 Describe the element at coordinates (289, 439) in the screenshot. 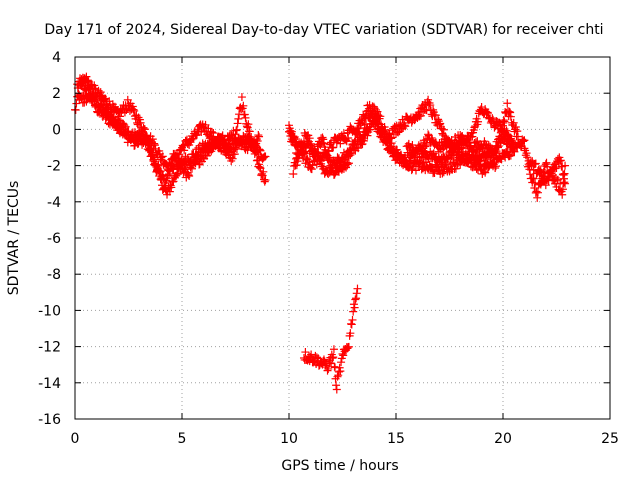

I see `x-tick-label: 10` at that location.